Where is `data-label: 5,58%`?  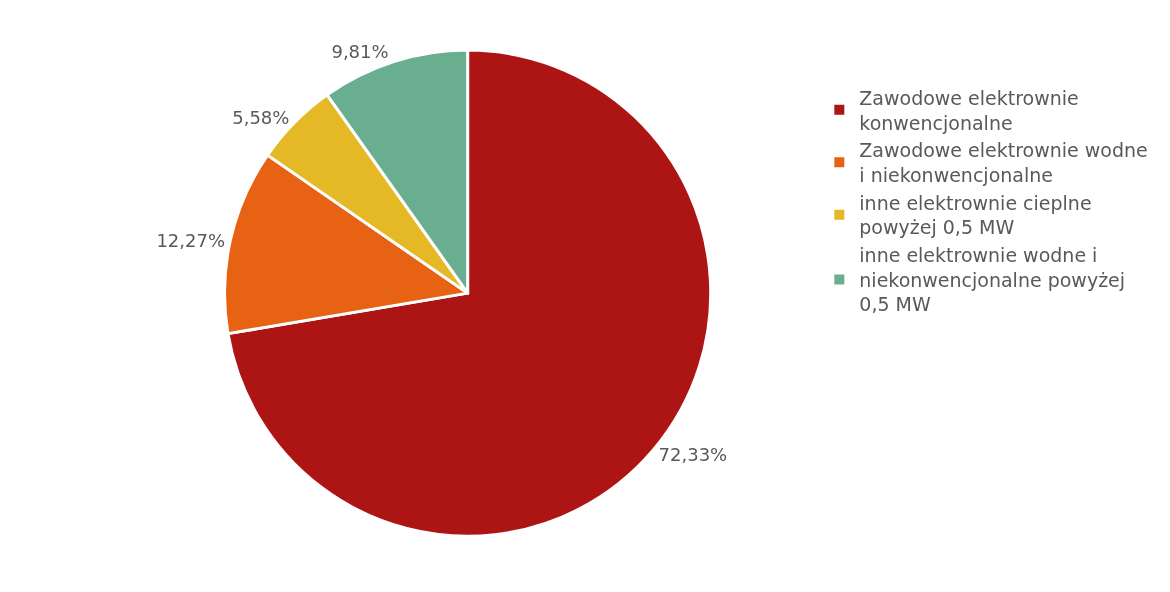 data-label: 5,58% is located at coordinates (261, 117).